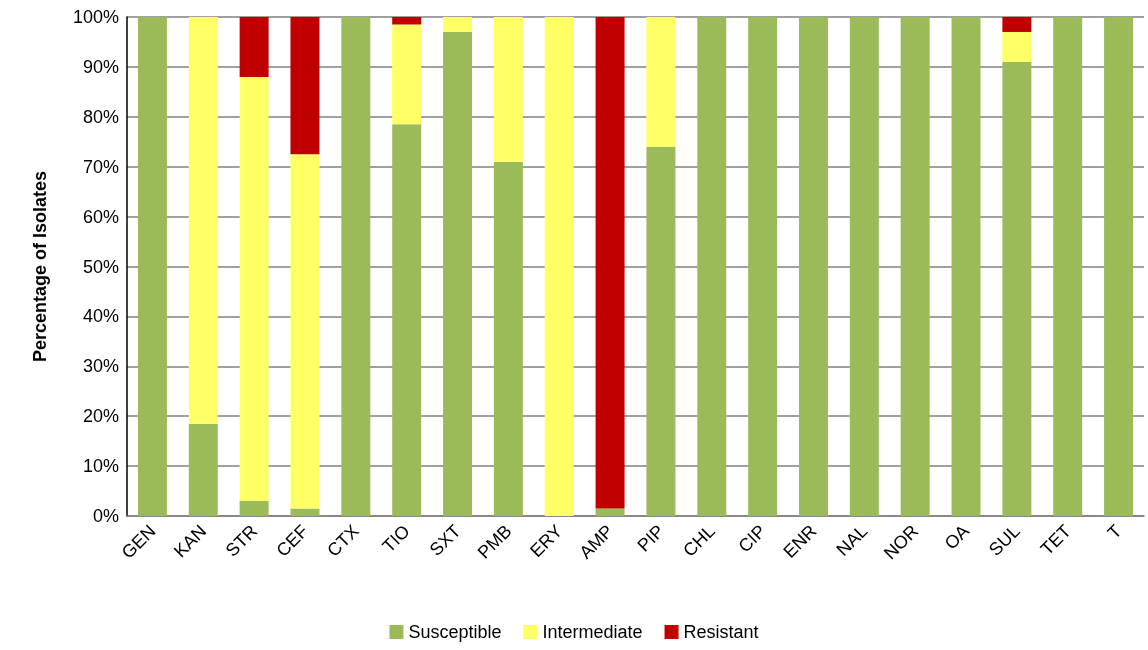 This screenshot has width=1148, height=650. What do you see at coordinates (957, 537) in the screenshot?
I see `x-tick-label: OA` at bounding box center [957, 537].